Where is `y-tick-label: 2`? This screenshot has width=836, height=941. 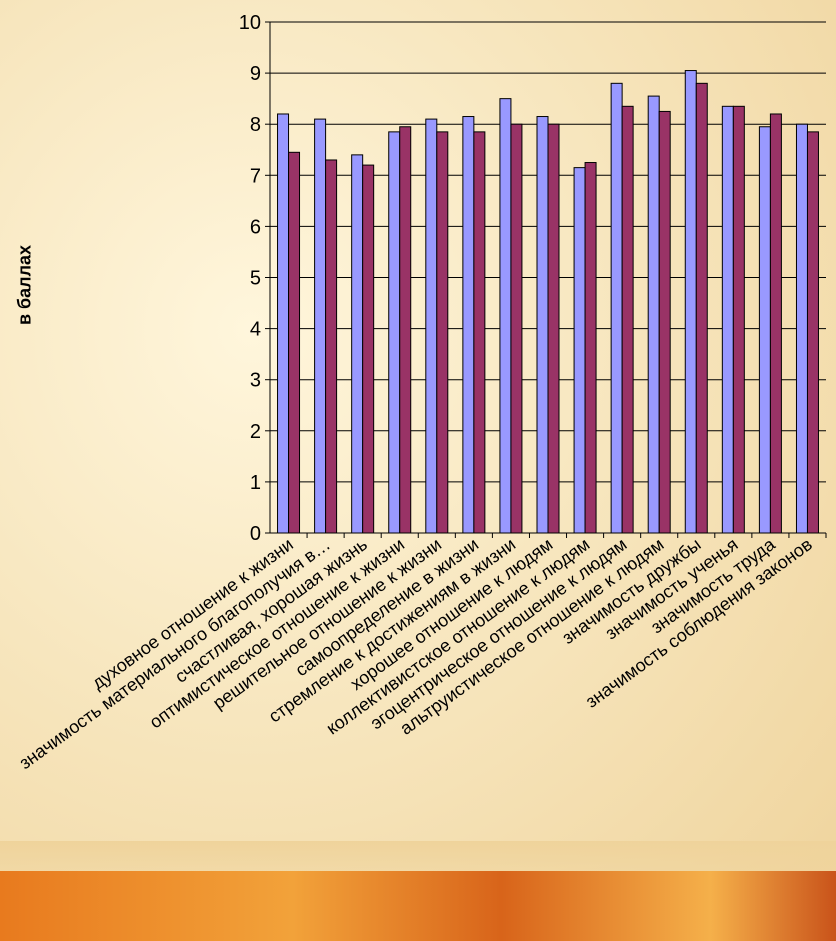
y-tick-label: 2 is located at coordinates (255, 432).